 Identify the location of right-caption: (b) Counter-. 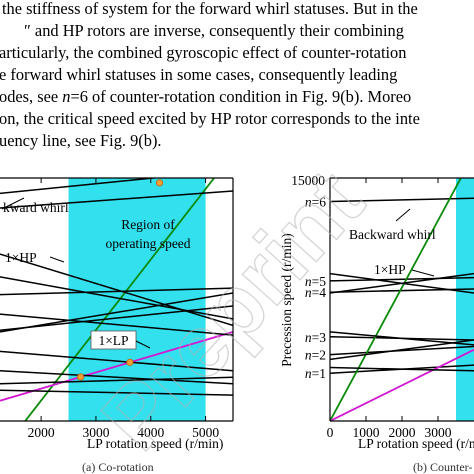
(442, 467).